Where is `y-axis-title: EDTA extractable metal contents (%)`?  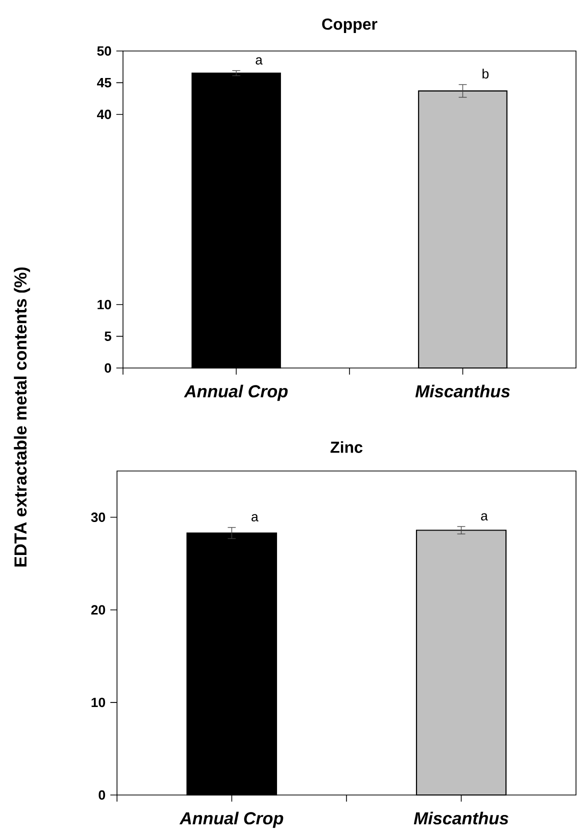 y-axis-title: EDTA extractable metal contents (%) is located at coordinates (22, 417).